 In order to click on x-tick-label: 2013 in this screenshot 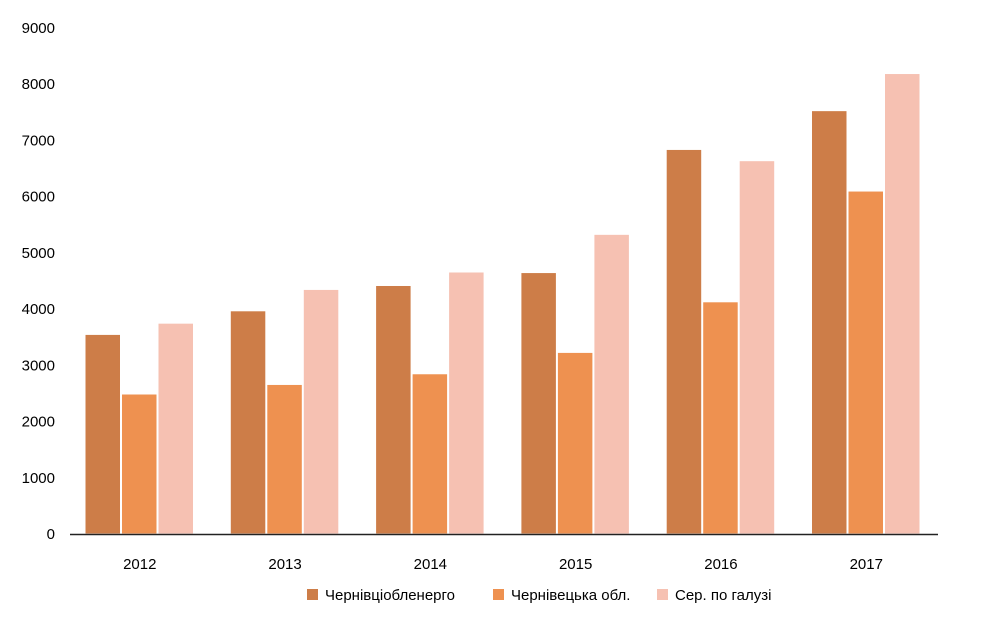, I will do `click(284, 564)`.